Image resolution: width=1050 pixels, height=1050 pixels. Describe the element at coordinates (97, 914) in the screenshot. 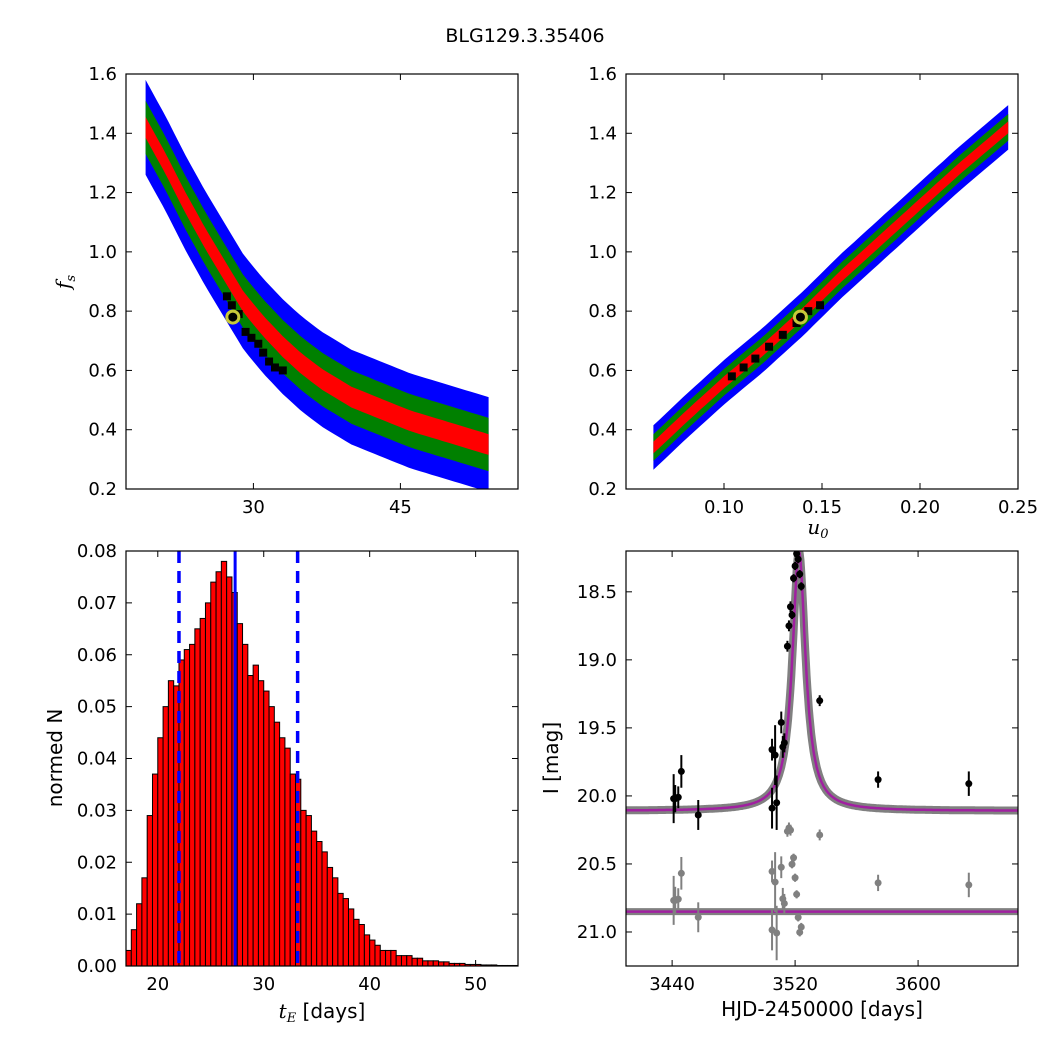

I see `y-tick-label: 0.01` at that location.